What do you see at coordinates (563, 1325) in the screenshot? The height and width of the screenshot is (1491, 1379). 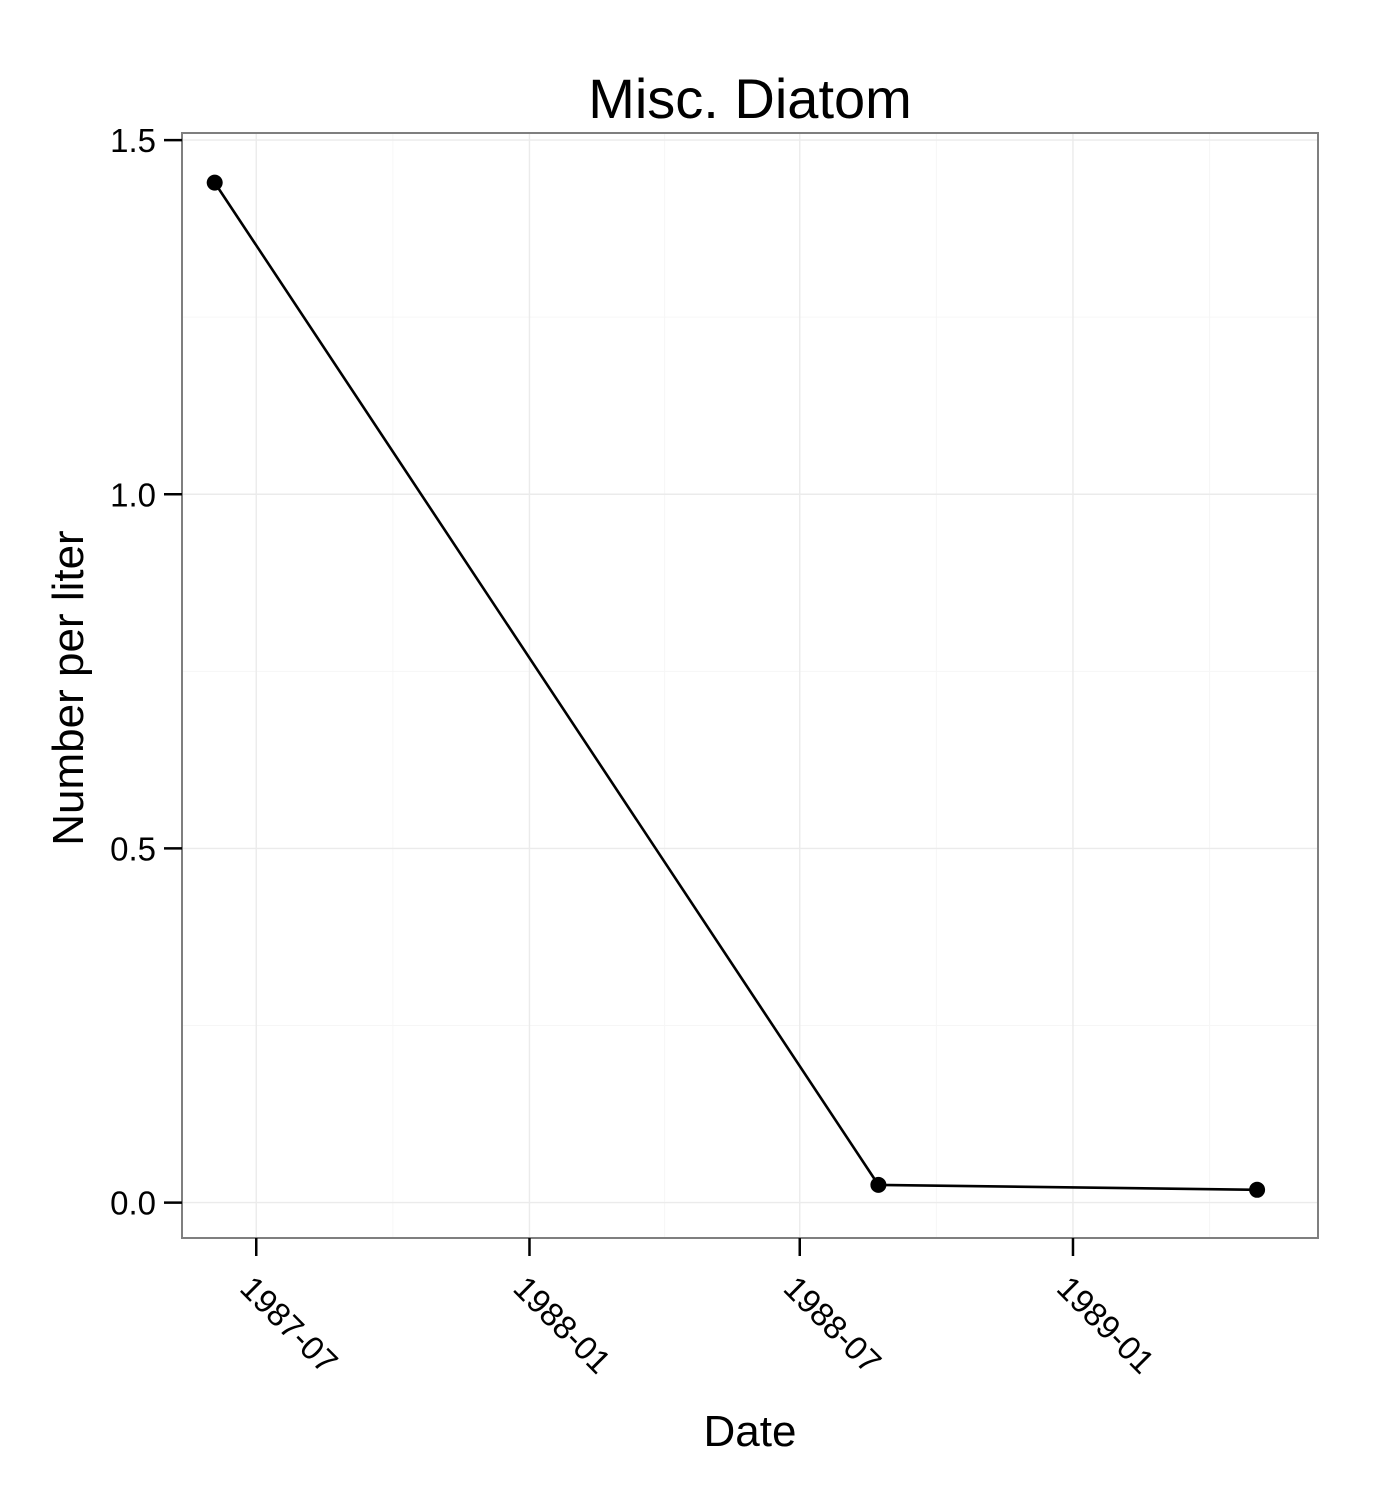 I see `x-tick-label: 1988-01` at bounding box center [563, 1325].